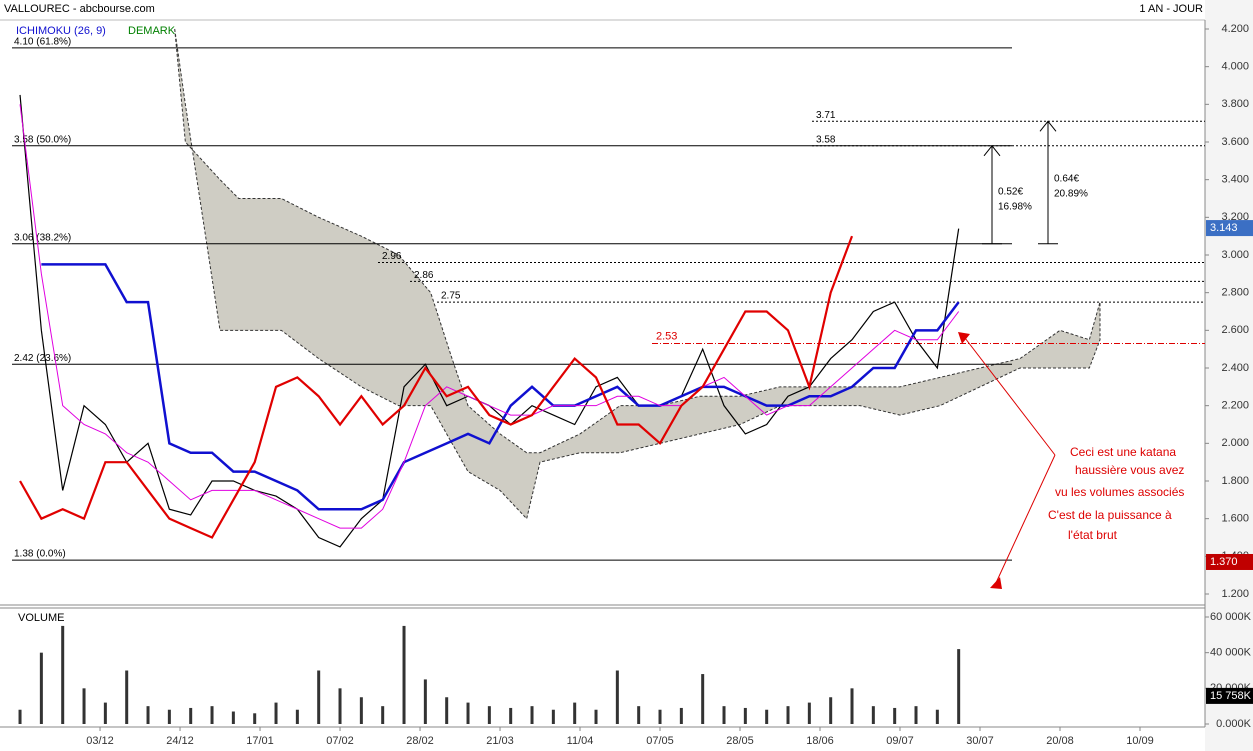  Describe the element at coordinates (820, 741) in the screenshot. I see `x-tick-label: 18/06` at that location.